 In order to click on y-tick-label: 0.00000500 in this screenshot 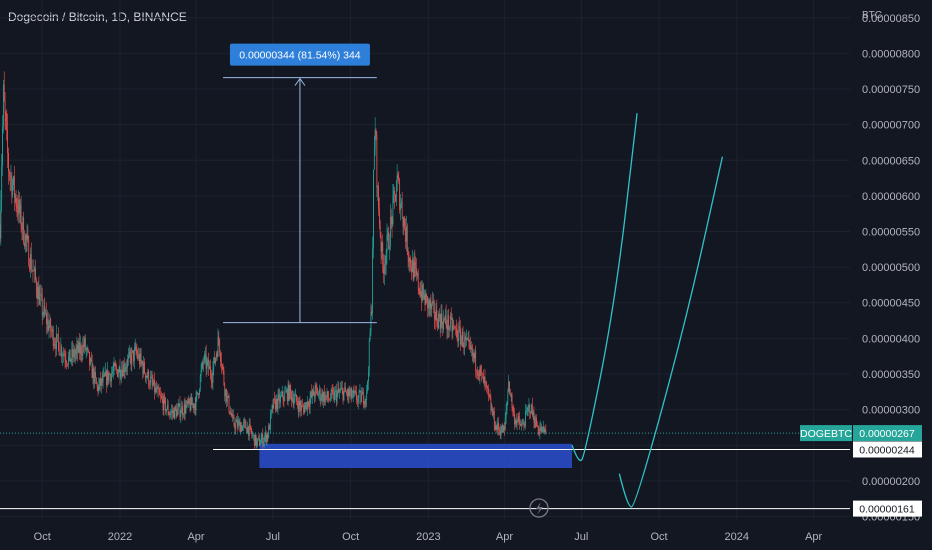, I will do `click(891, 268)`.